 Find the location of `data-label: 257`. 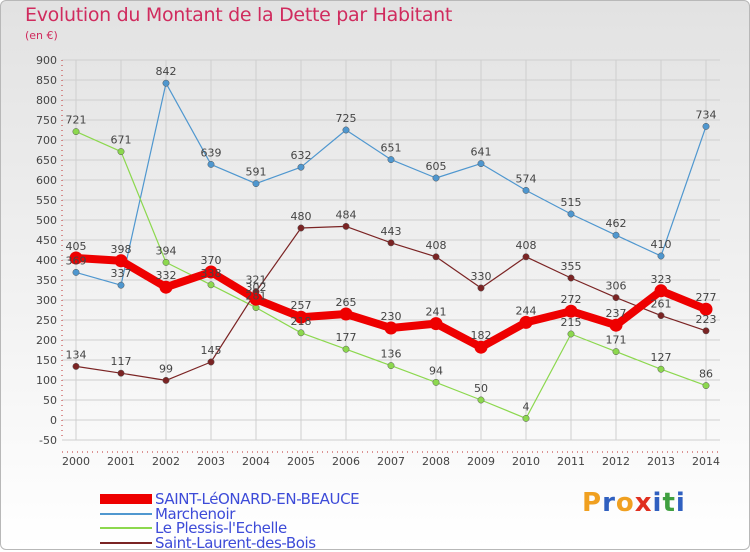

data-label: 257 is located at coordinates (301, 305).